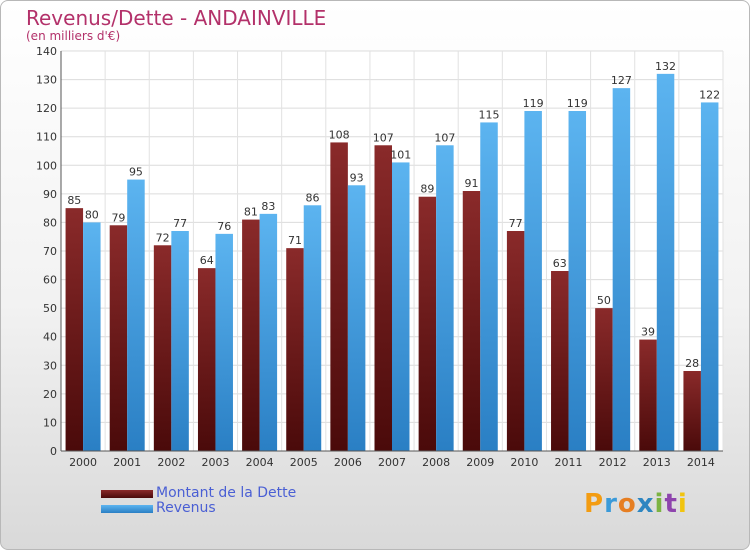 Image resolution: width=750 pixels, height=550 pixels. What do you see at coordinates (136, 172) in the screenshot?
I see `data-label: 95` at bounding box center [136, 172].